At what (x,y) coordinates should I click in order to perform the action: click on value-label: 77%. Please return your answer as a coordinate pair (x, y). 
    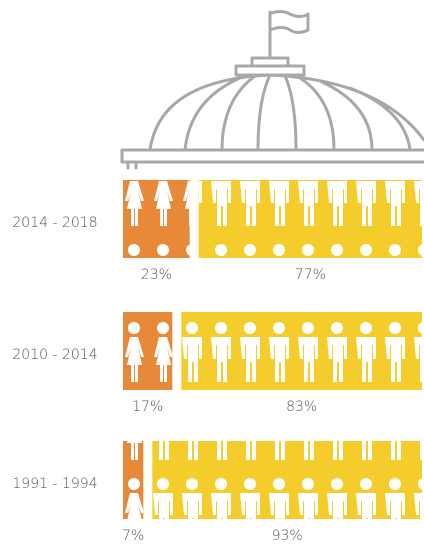
    Looking at the image, I should click on (310, 275).